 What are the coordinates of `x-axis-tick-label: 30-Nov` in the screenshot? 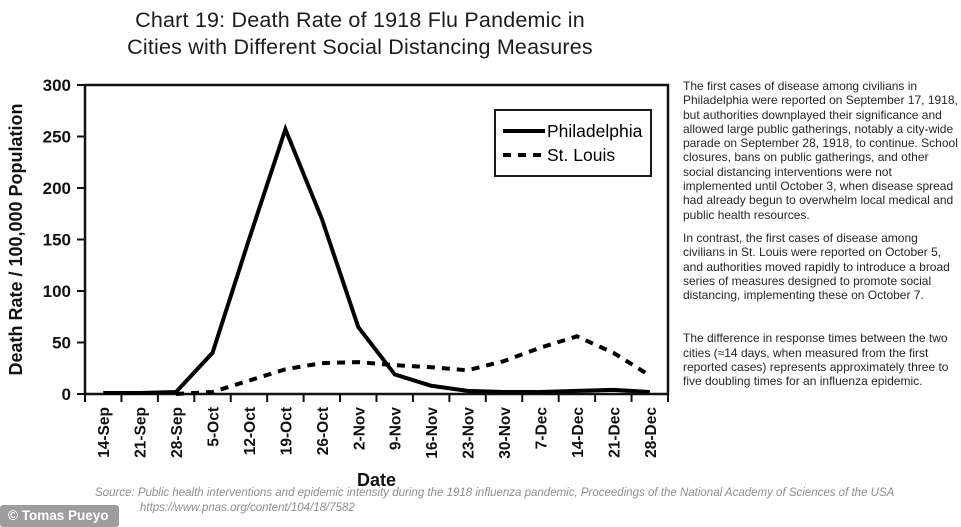 It's located at (505, 433).